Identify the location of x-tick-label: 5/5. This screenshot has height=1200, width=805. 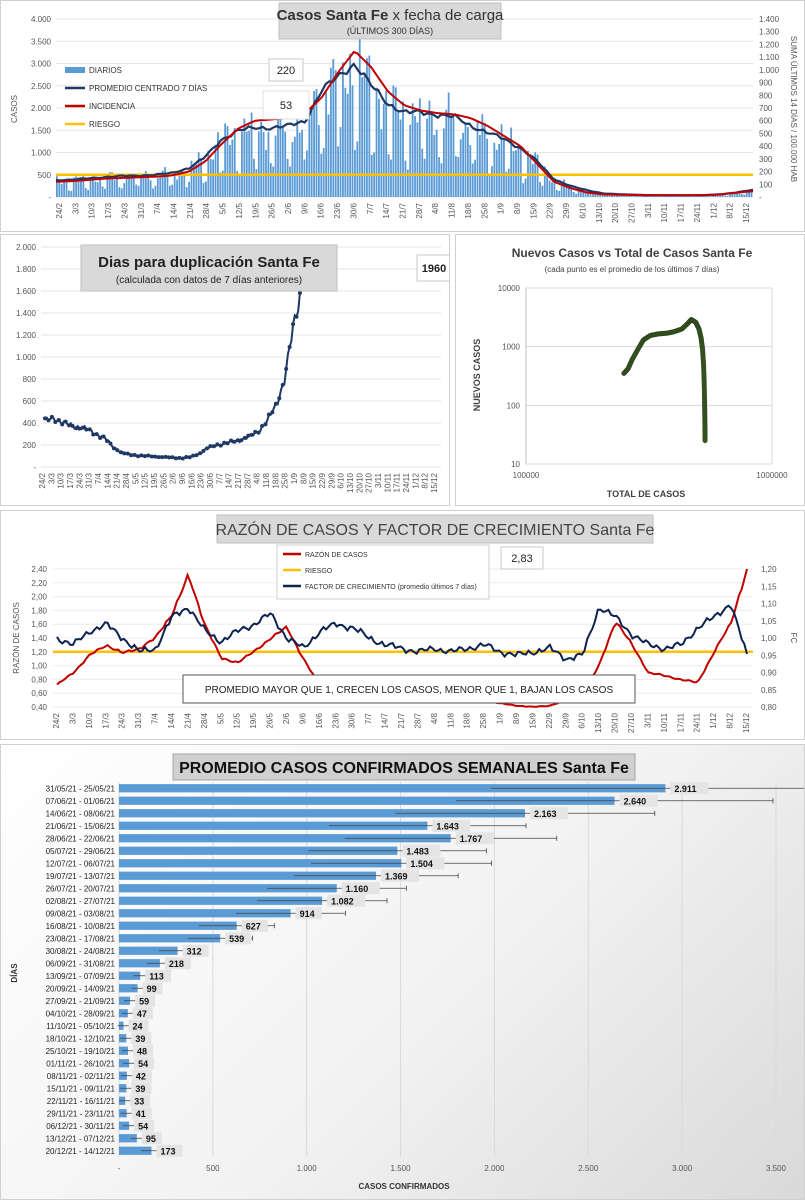
(223, 208).